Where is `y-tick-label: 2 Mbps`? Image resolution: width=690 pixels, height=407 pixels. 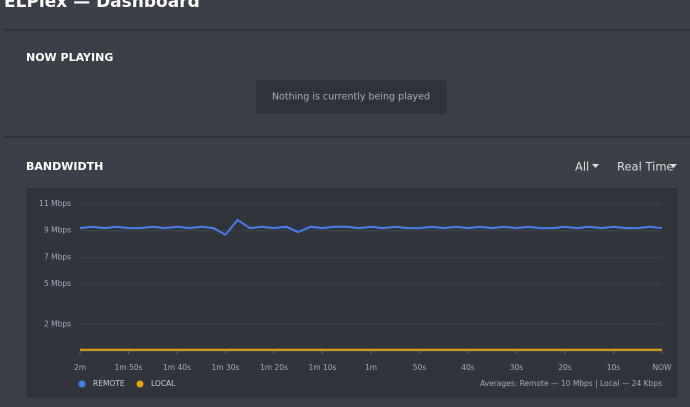 y-tick-label: 2 Mbps is located at coordinates (57, 323).